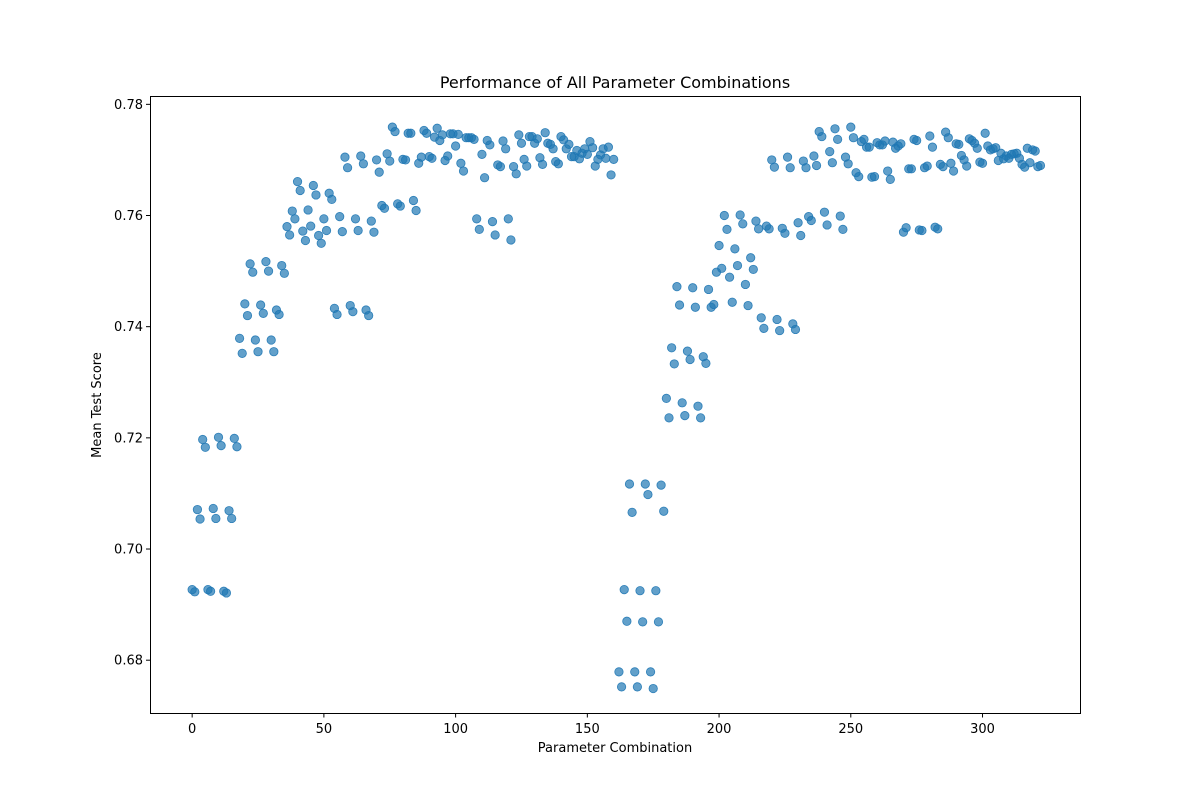 Image resolution: width=1200 pixels, height=800 pixels. I want to click on x-tick-label: 100, so click(455, 729).